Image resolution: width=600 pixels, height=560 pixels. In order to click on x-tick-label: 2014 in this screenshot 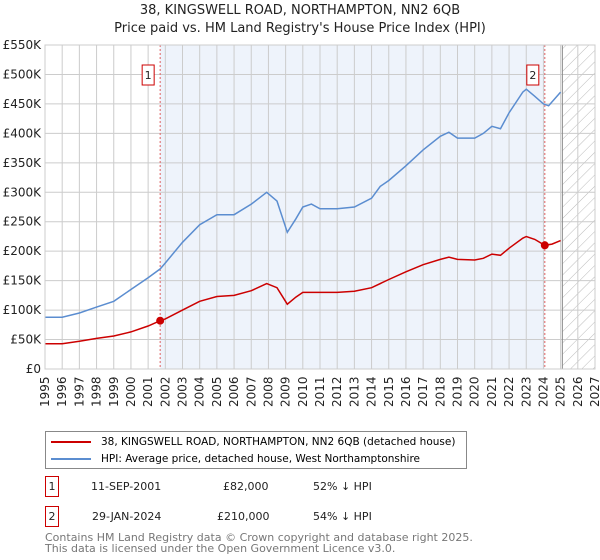, I will do `click(372, 391)`.